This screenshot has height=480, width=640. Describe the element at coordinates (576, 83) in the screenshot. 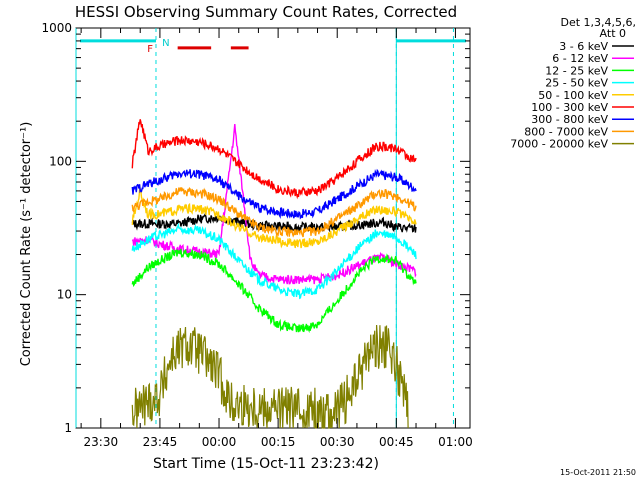

I see `legend-entry-label: 25 - 50 keV` at that location.